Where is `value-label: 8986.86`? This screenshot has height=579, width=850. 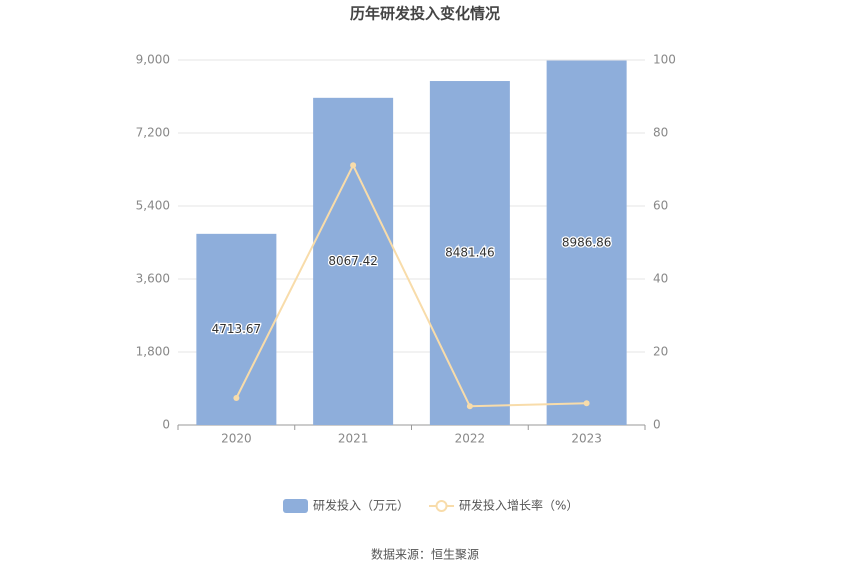 value-label: 8986.86 is located at coordinates (587, 242).